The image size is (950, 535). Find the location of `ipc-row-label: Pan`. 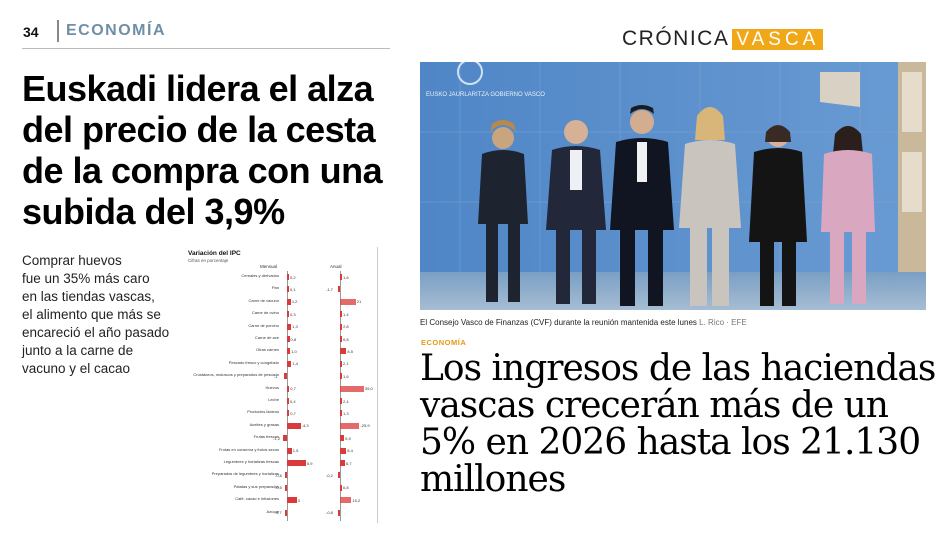

ipc-row-label: Pan is located at coordinates (275, 288).